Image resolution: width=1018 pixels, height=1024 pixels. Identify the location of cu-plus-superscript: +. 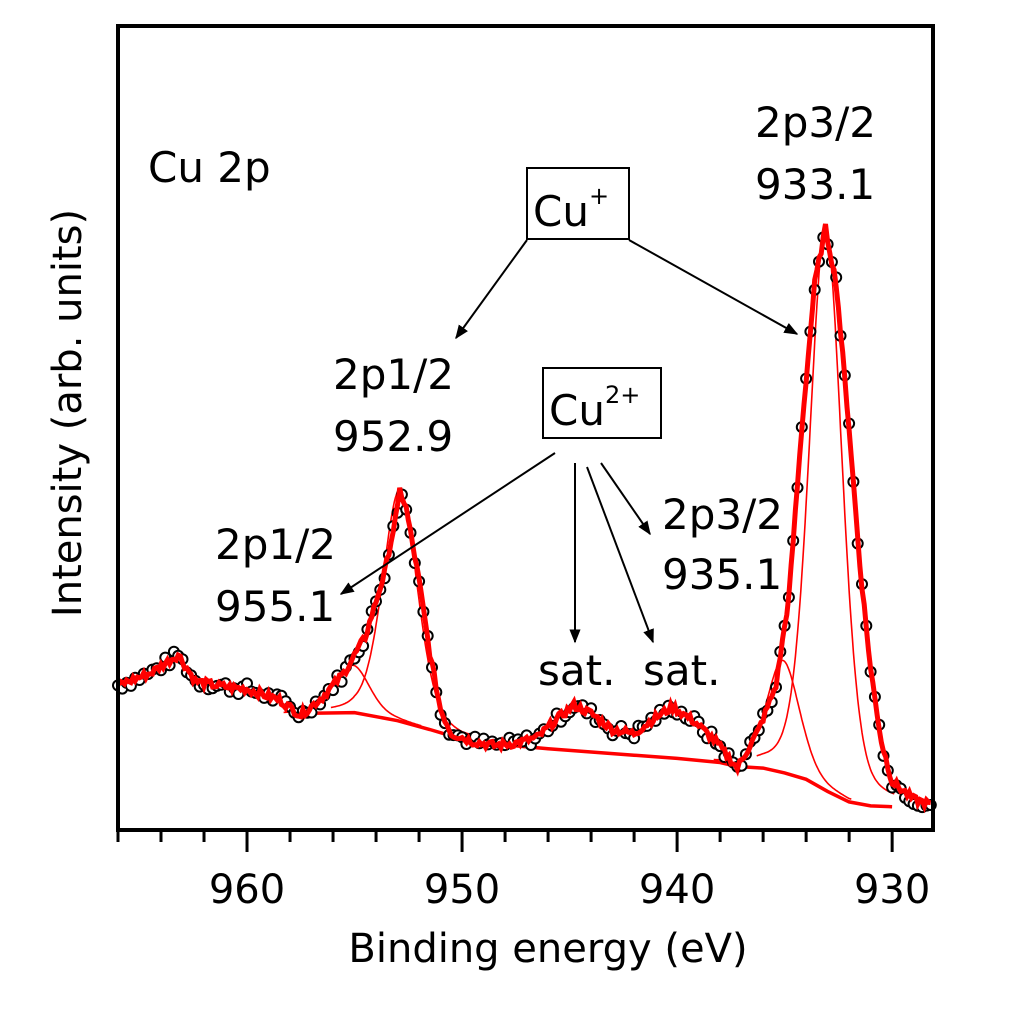
(599, 196).